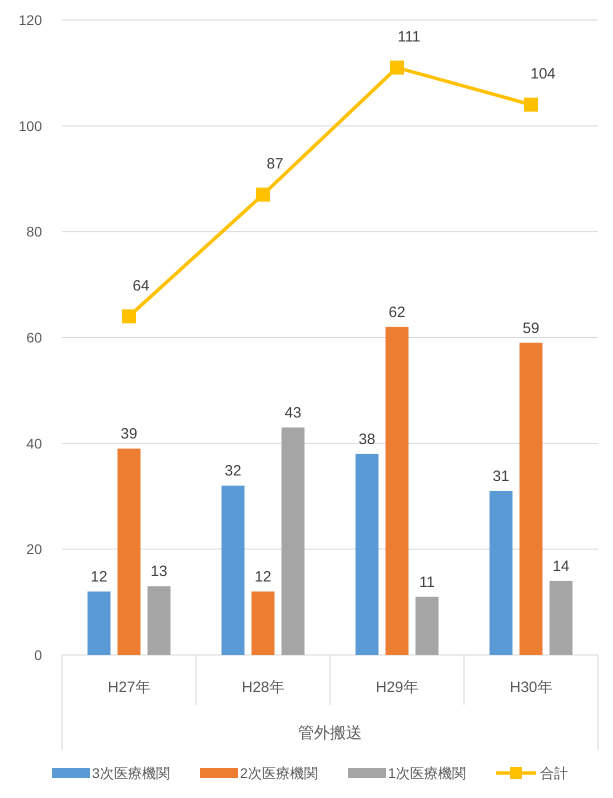  I want to click on x-tick-label: H29年, so click(397, 687).